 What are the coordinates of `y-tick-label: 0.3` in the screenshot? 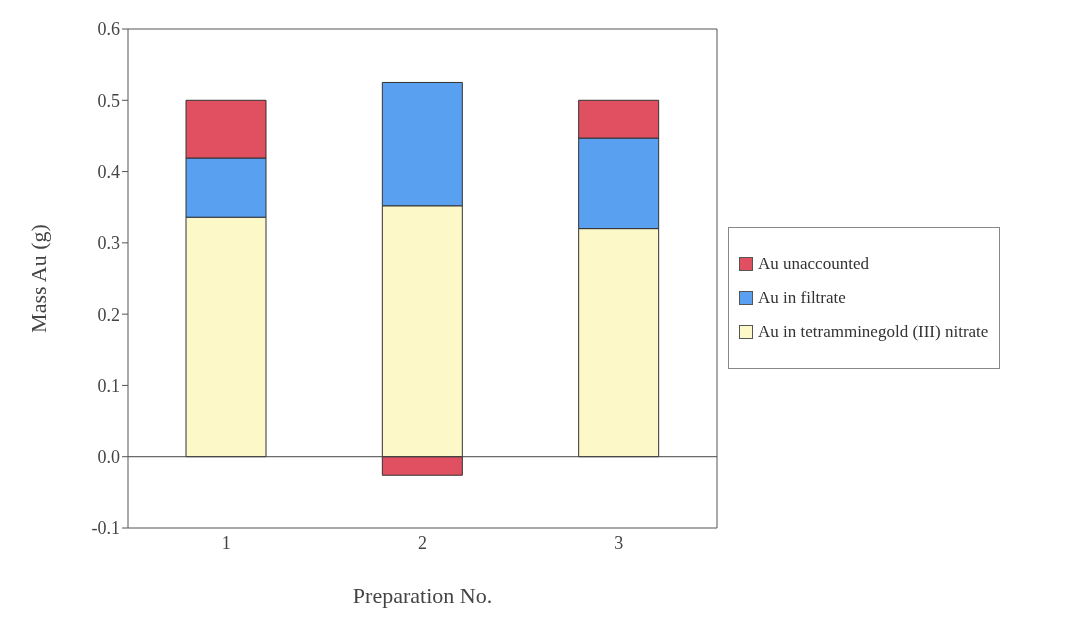 It's located at (108, 243).